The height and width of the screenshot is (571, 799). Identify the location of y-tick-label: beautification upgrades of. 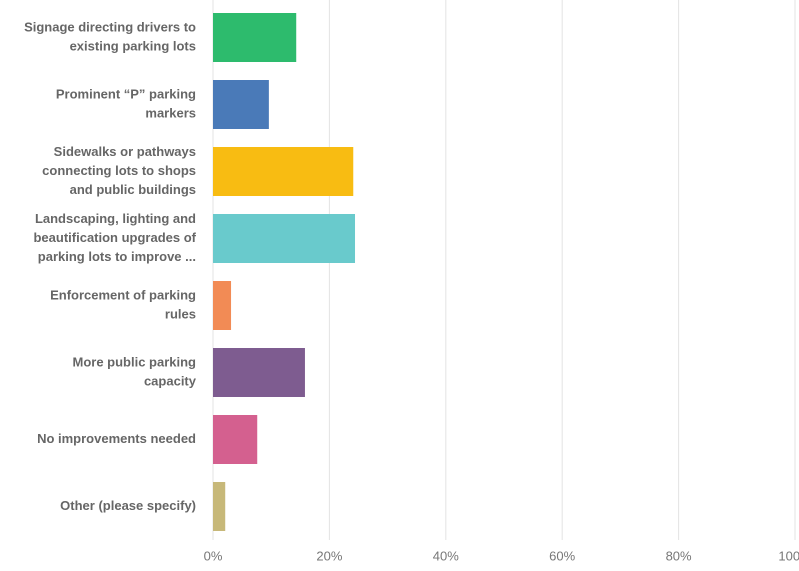
(114, 237).